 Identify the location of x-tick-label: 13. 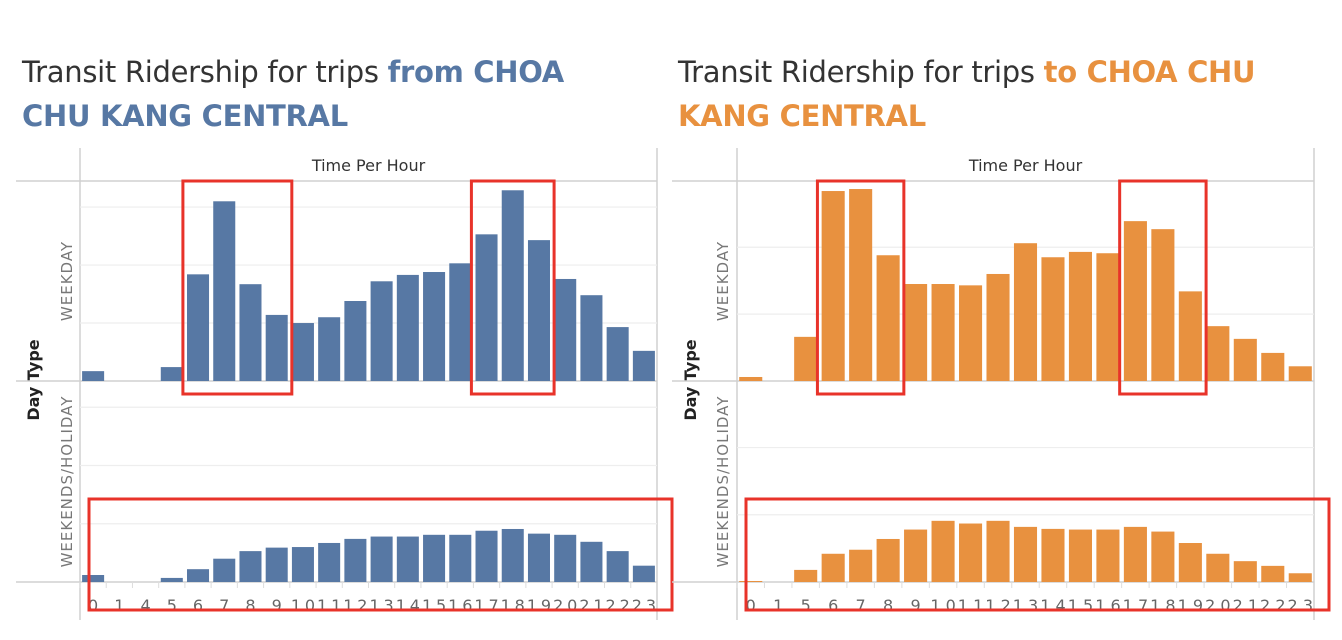
(382, 605).